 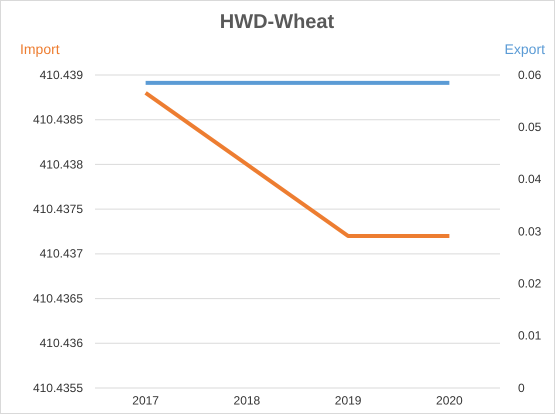 What do you see at coordinates (521, 387) in the screenshot?
I see `y2-tick-label: 0` at bounding box center [521, 387].